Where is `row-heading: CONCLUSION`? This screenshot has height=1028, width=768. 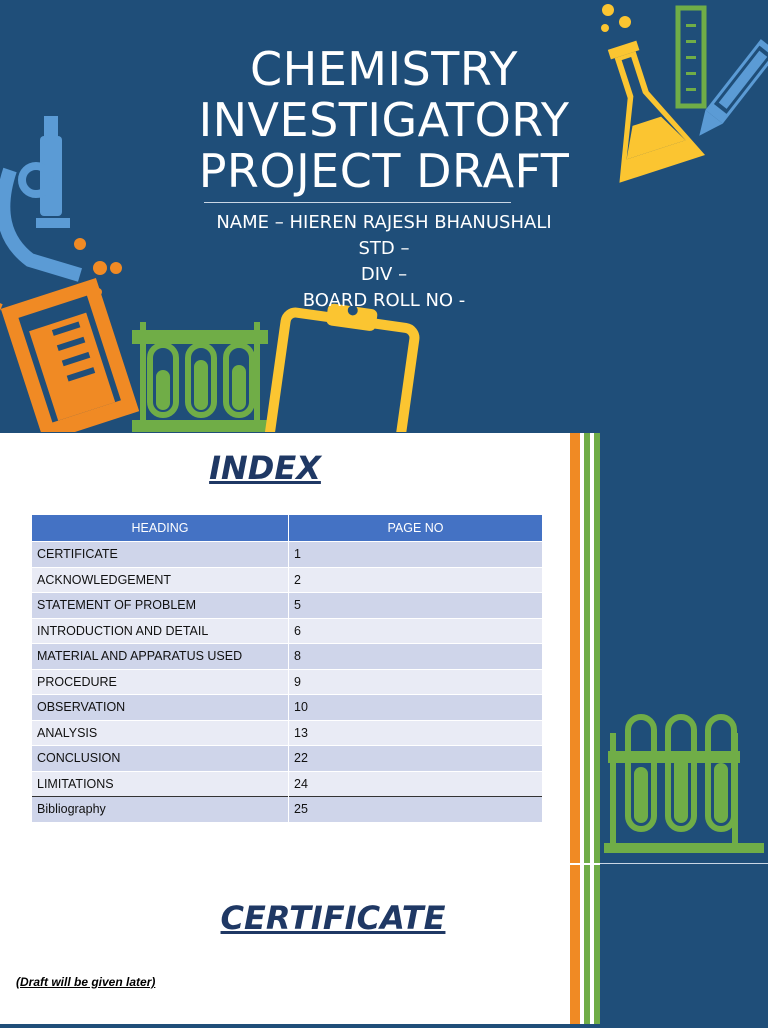
row-heading: CONCLUSION is located at coordinates (160, 758).